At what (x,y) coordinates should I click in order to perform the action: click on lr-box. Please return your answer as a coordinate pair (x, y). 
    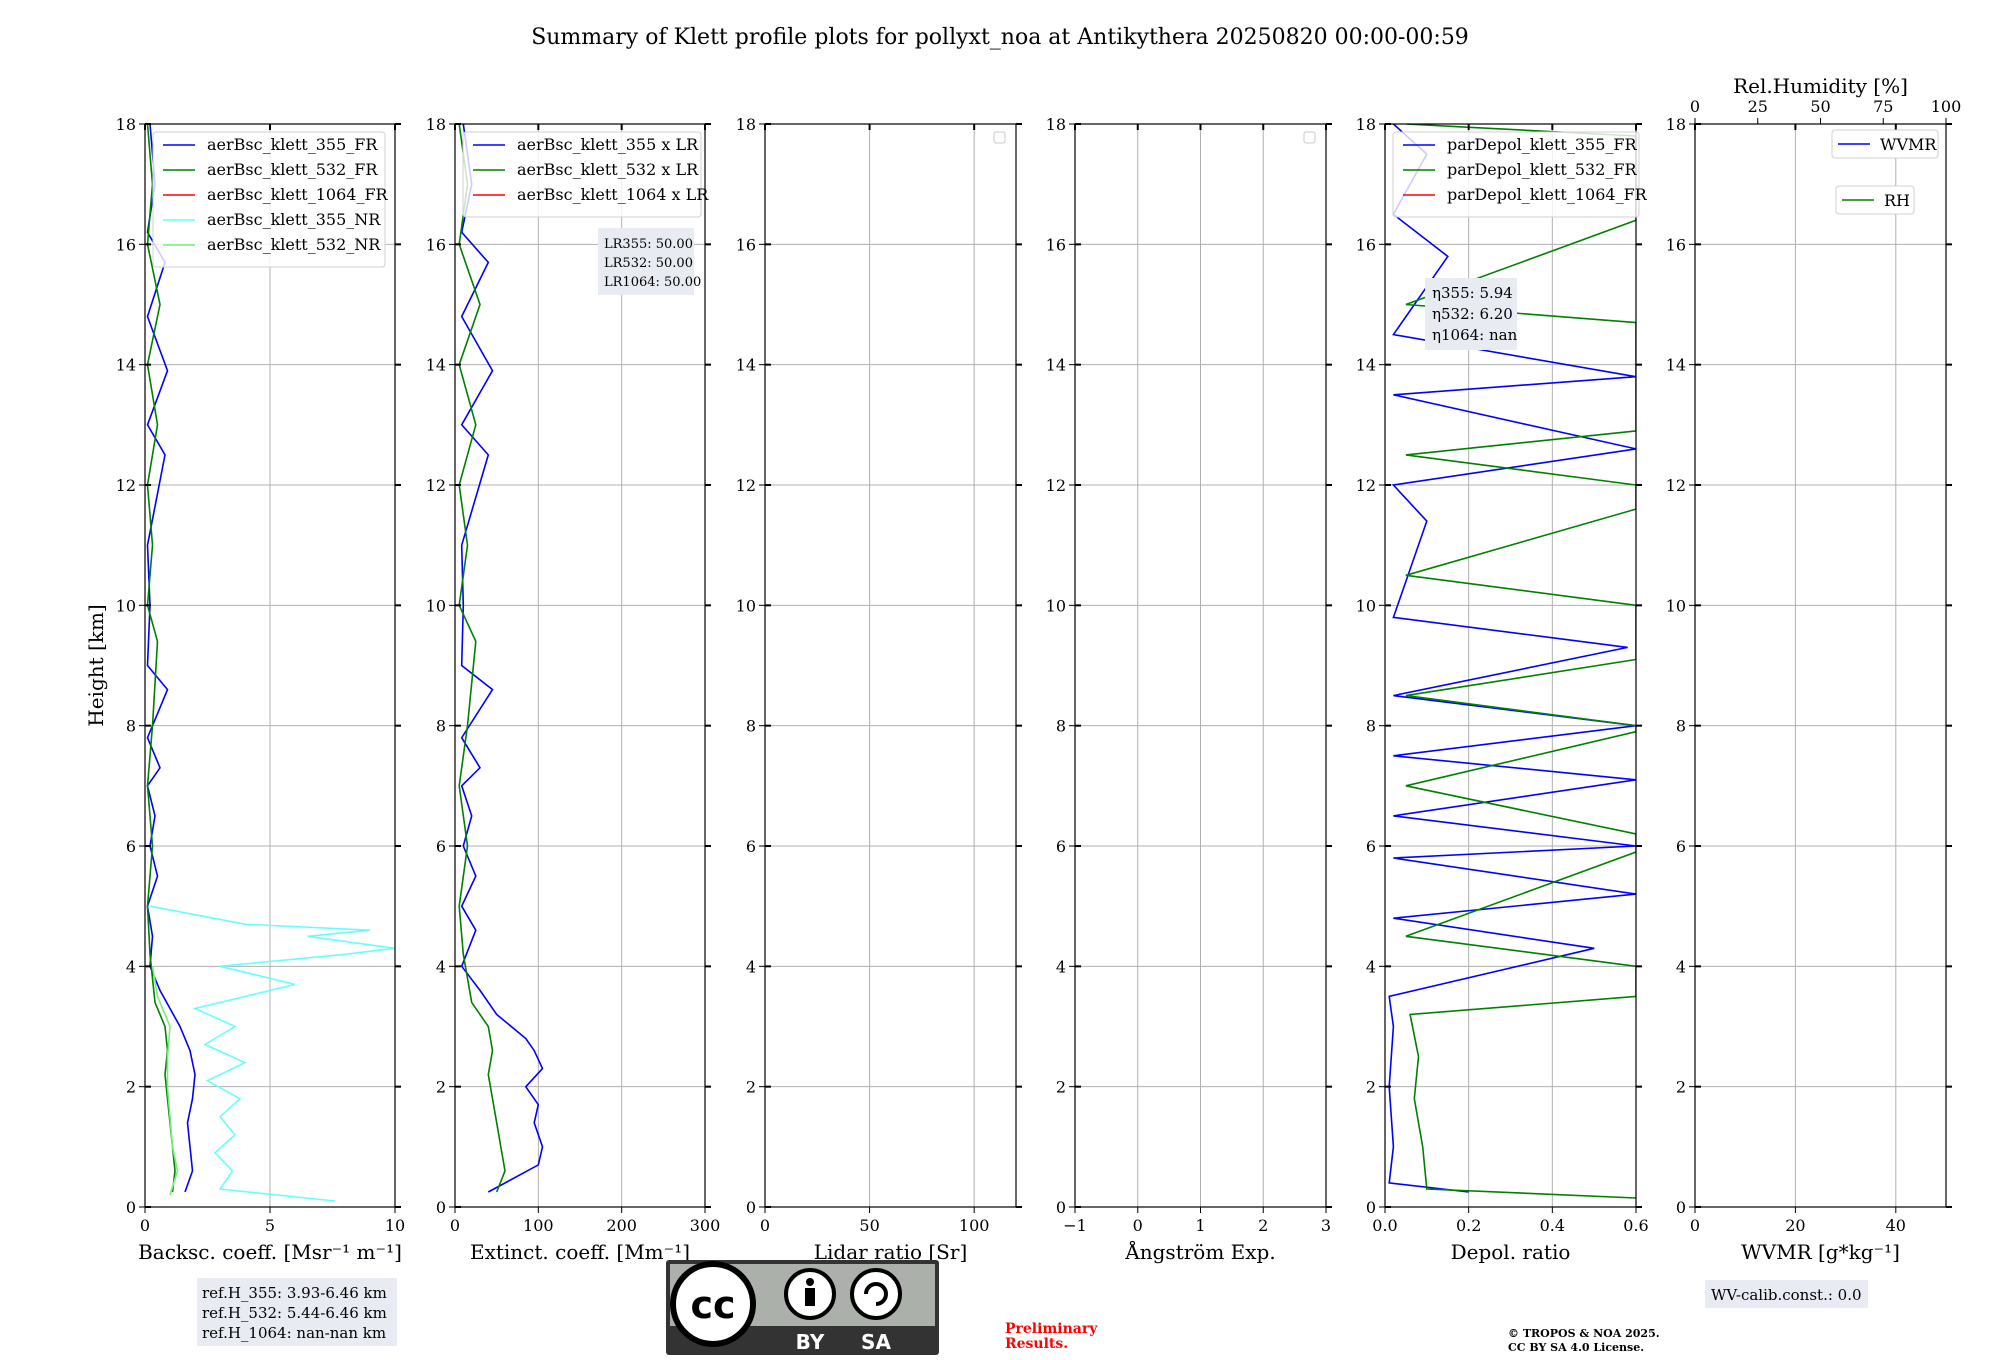
    Looking at the image, I should click on (646, 261).